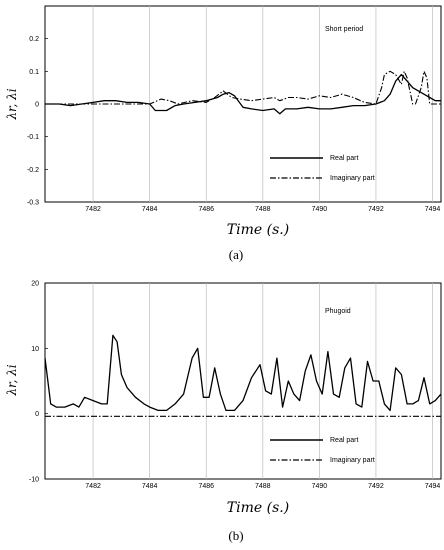 This screenshot has height=550, width=444. What do you see at coordinates (38, 382) in the screenshot?
I see `y-ticks: 20 10 0 -10` at bounding box center [38, 382].